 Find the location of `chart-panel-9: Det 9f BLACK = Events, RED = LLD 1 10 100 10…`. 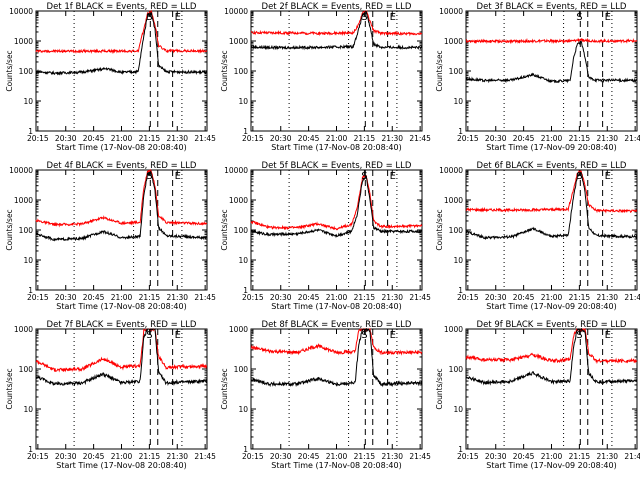

chart-panel-9: Det 9f BLACK = Events, RED = LLD 1 10 100 10… is located at coordinates (537, 395).